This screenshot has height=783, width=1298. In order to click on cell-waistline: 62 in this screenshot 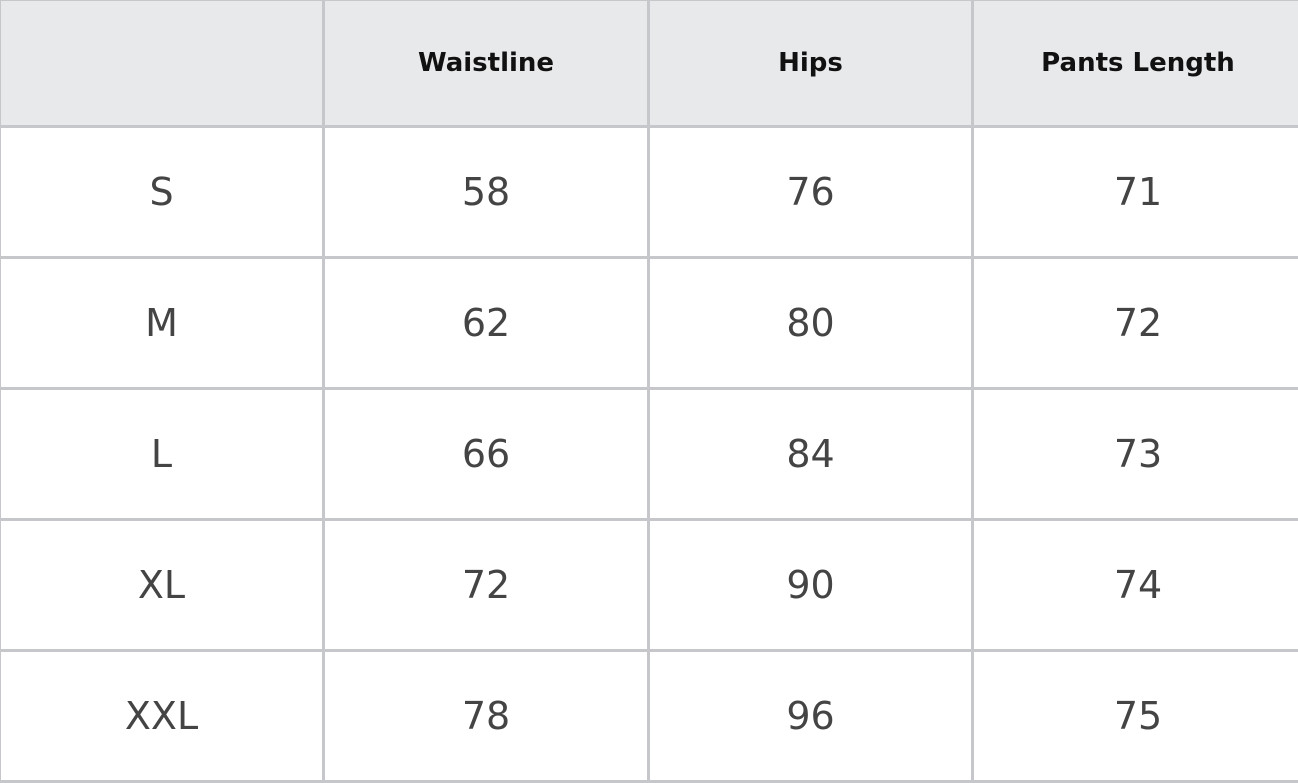, I will do `click(486, 323)`.